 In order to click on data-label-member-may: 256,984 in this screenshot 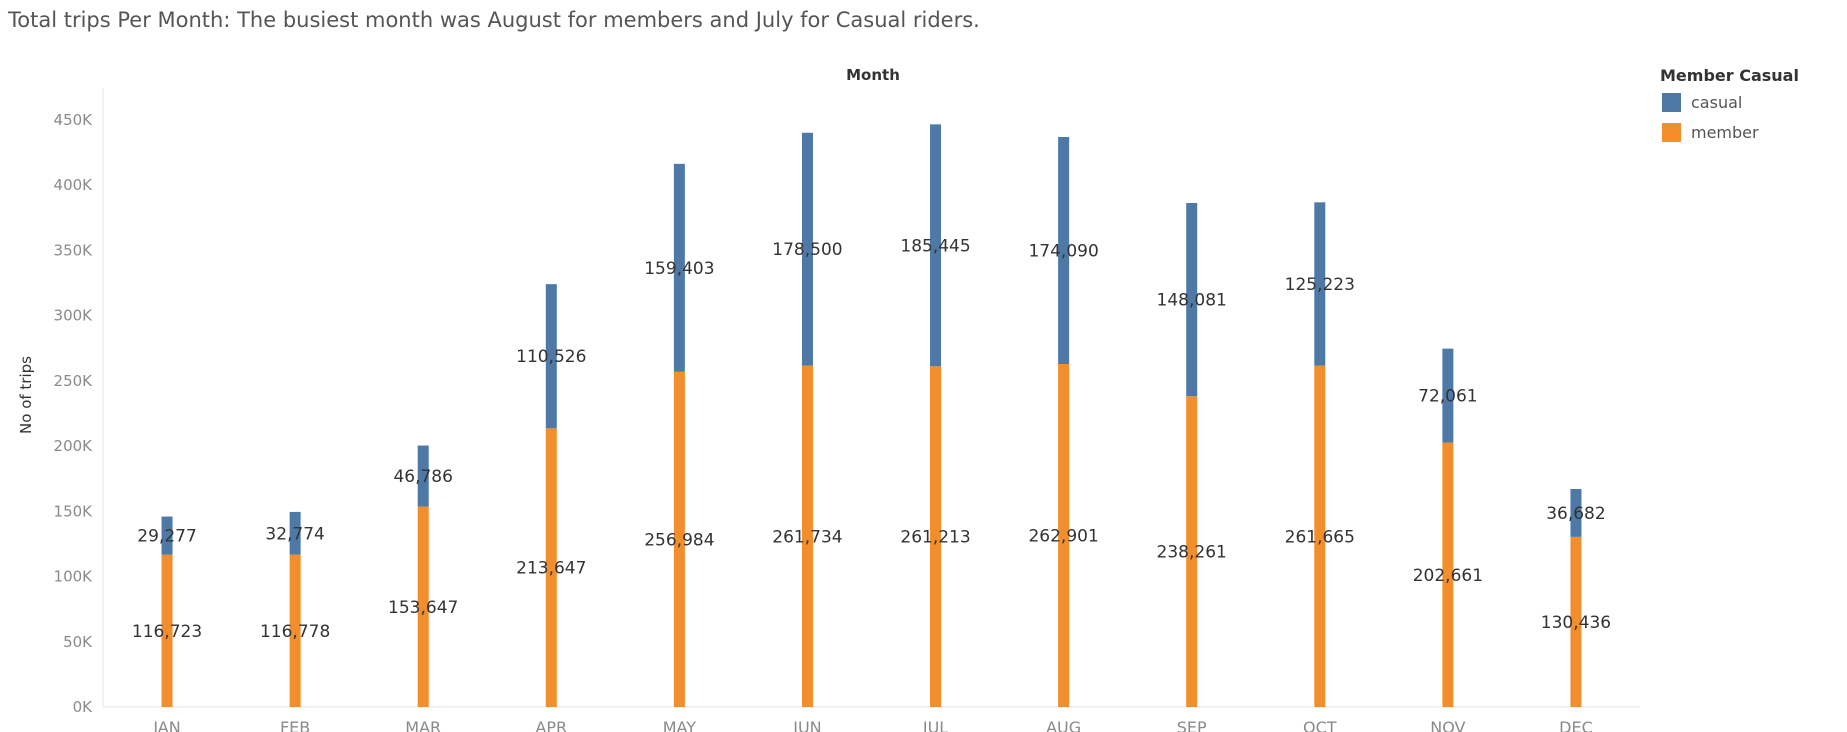, I will do `click(679, 540)`.